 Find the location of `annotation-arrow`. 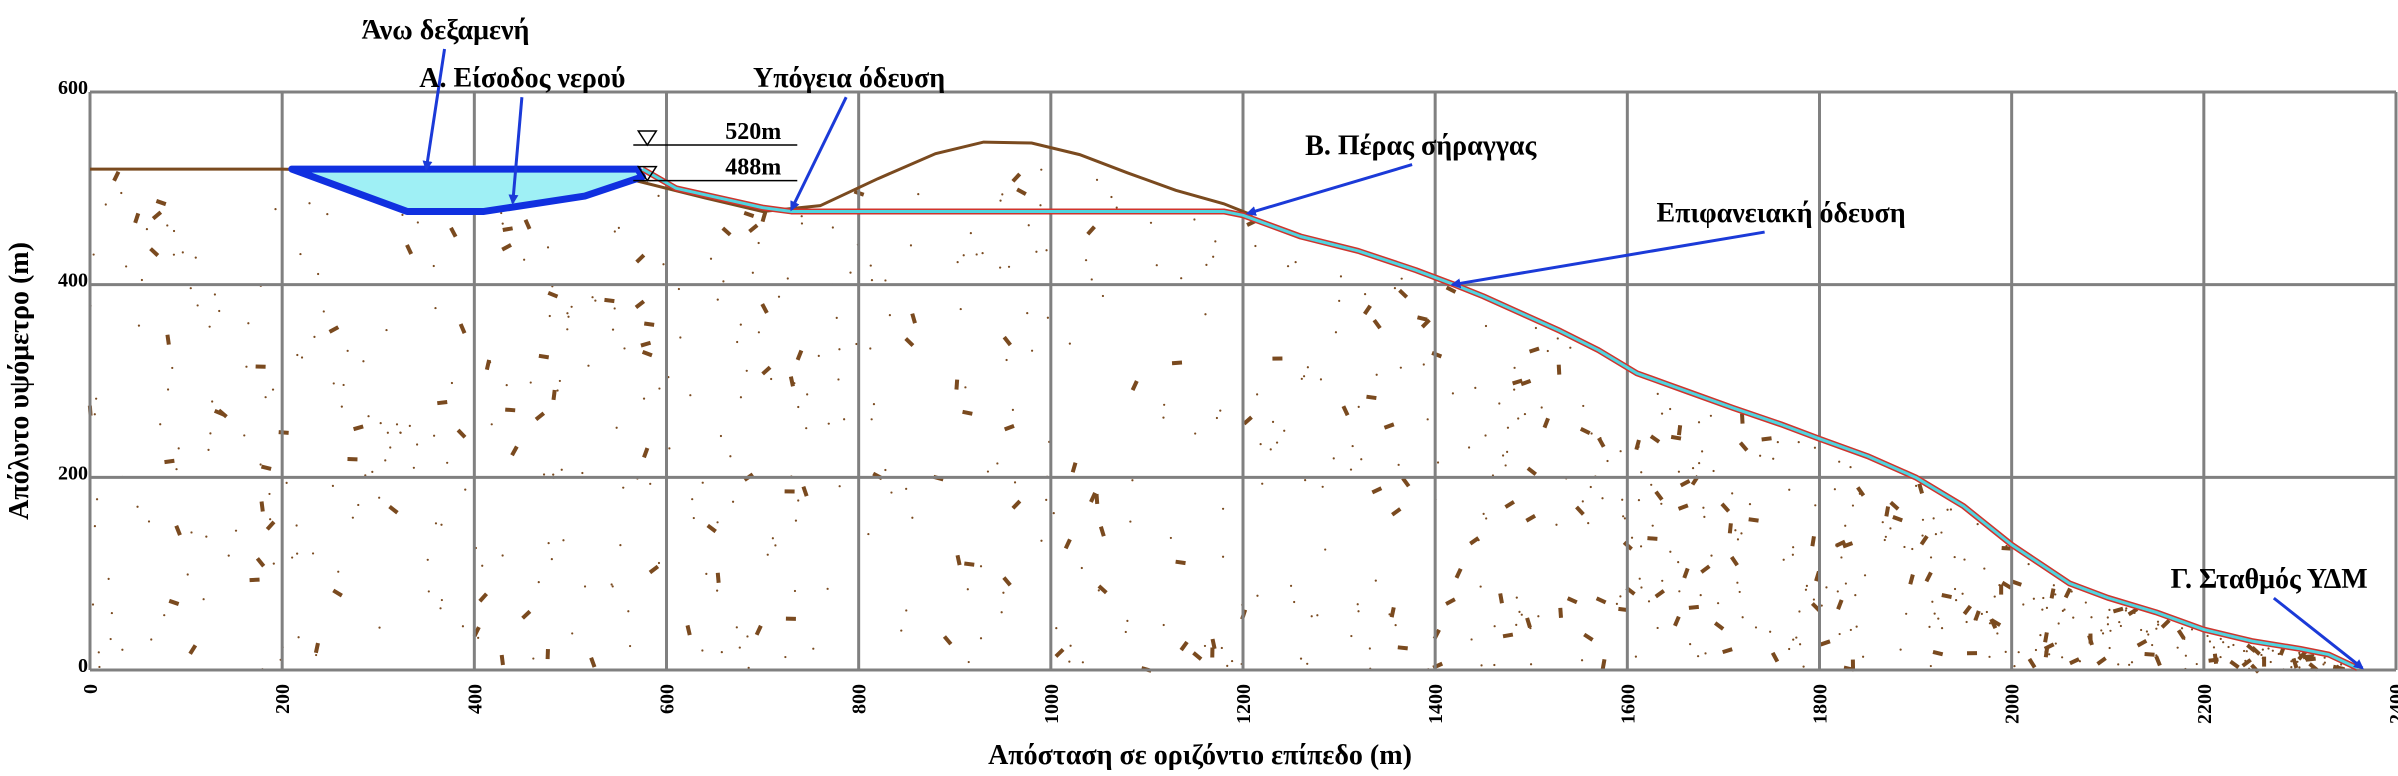

annotation-arrow is located at coordinates (434, 110).